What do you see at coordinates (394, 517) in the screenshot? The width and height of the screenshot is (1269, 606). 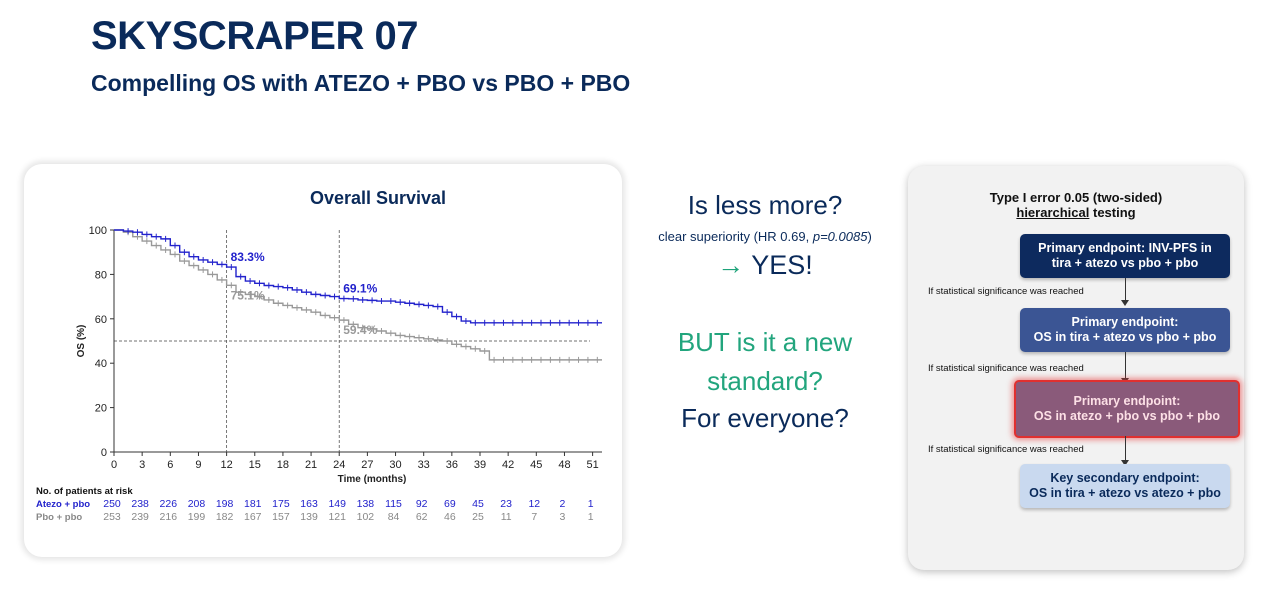 I see `risk-value: 84` at bounding box center [394, 517].